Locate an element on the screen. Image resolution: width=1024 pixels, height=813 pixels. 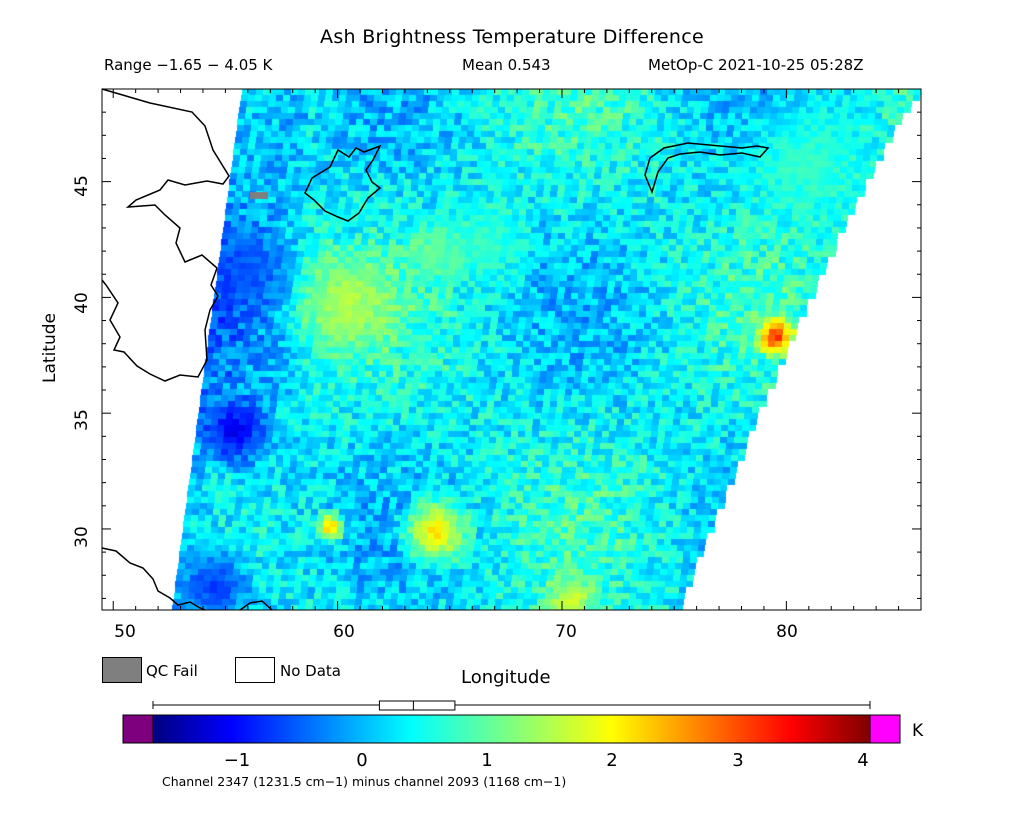
x-tick-label: 60 is located at coordinates (344, 632).